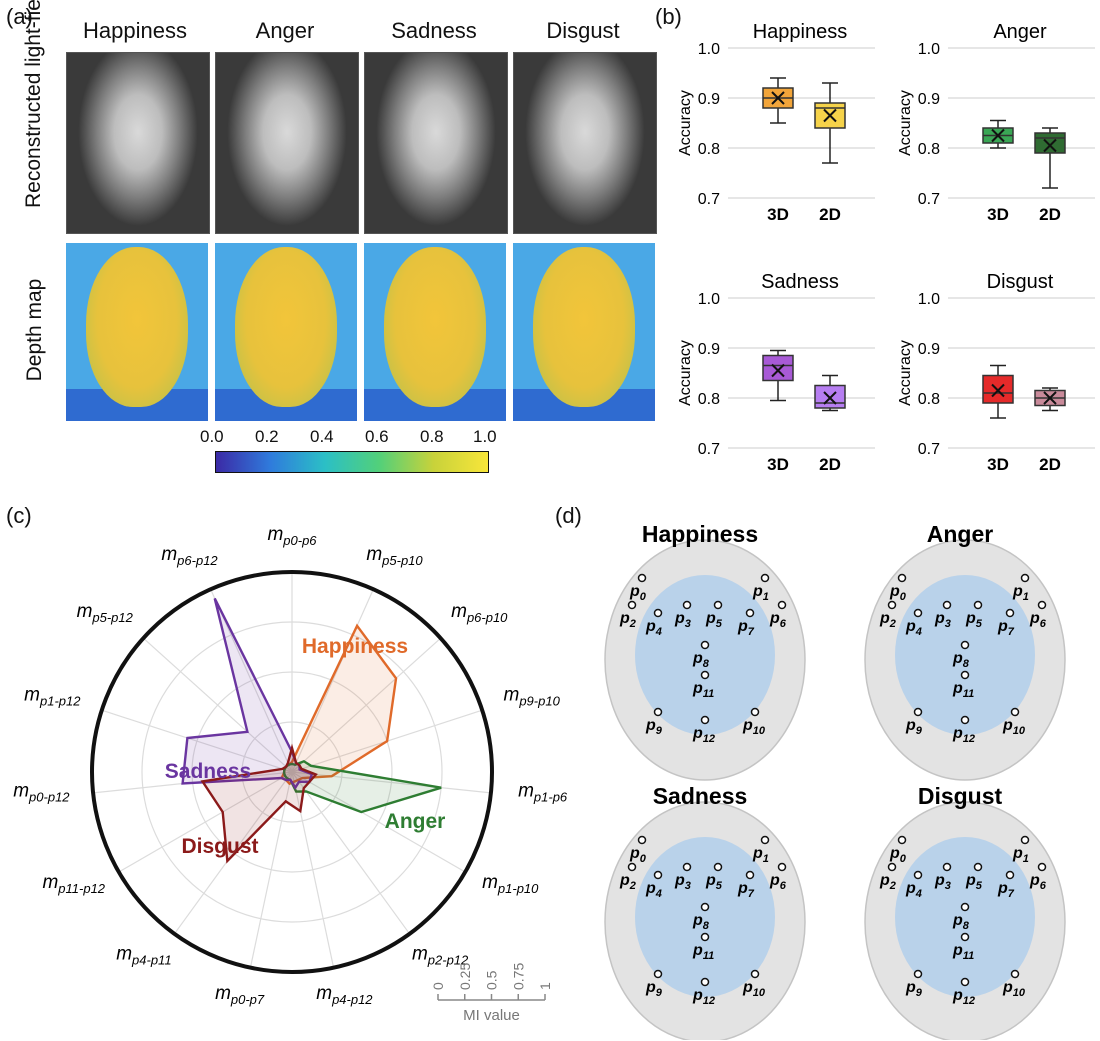 The height and width of the screenshot is (1041, 1100). What do you see at coordinates (778, 620) in the screenshot?
I see `landmark-label: p6` at bounding box center [778, 620].